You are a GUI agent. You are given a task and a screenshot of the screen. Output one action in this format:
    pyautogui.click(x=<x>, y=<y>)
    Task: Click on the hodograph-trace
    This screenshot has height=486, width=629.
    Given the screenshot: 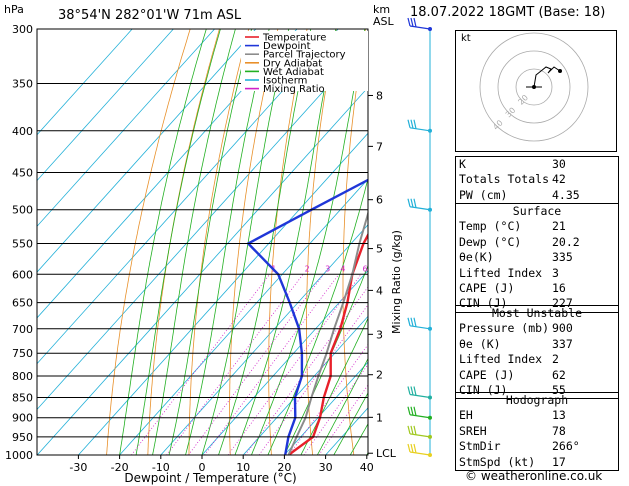 What is the action you would take?
    pyautogui.click(x=547, y=77)
    